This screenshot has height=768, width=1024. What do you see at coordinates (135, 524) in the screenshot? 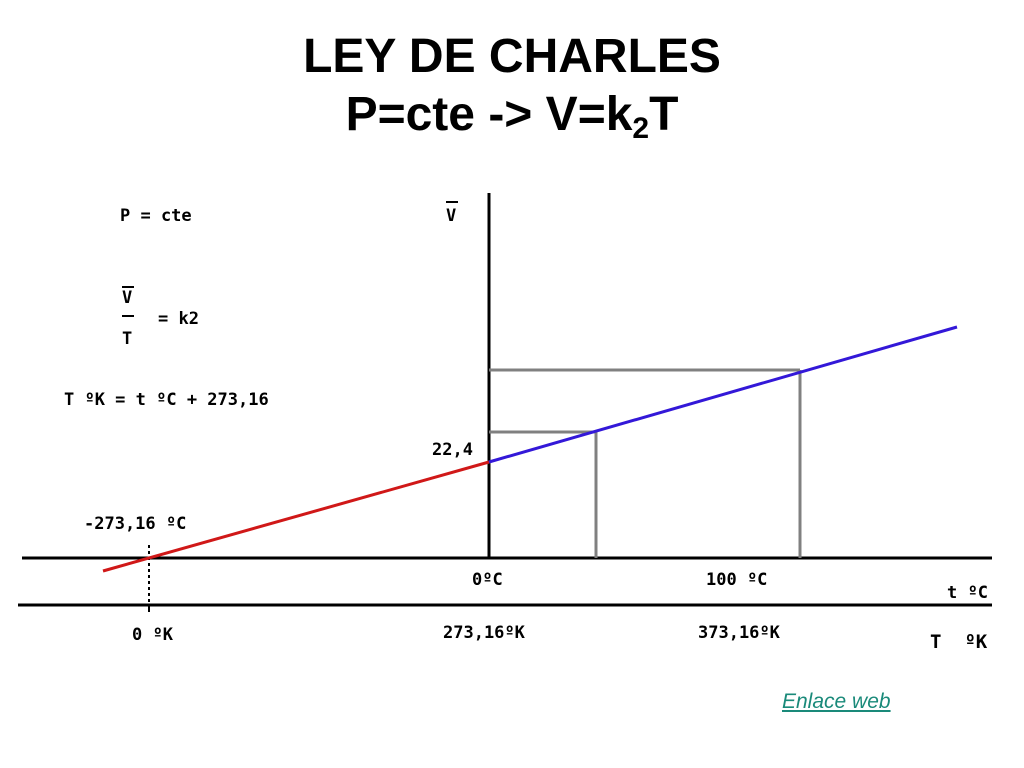
I see `absolute-zero-celsius-label: -273,16 ºC` at bounding box center [135, 524].